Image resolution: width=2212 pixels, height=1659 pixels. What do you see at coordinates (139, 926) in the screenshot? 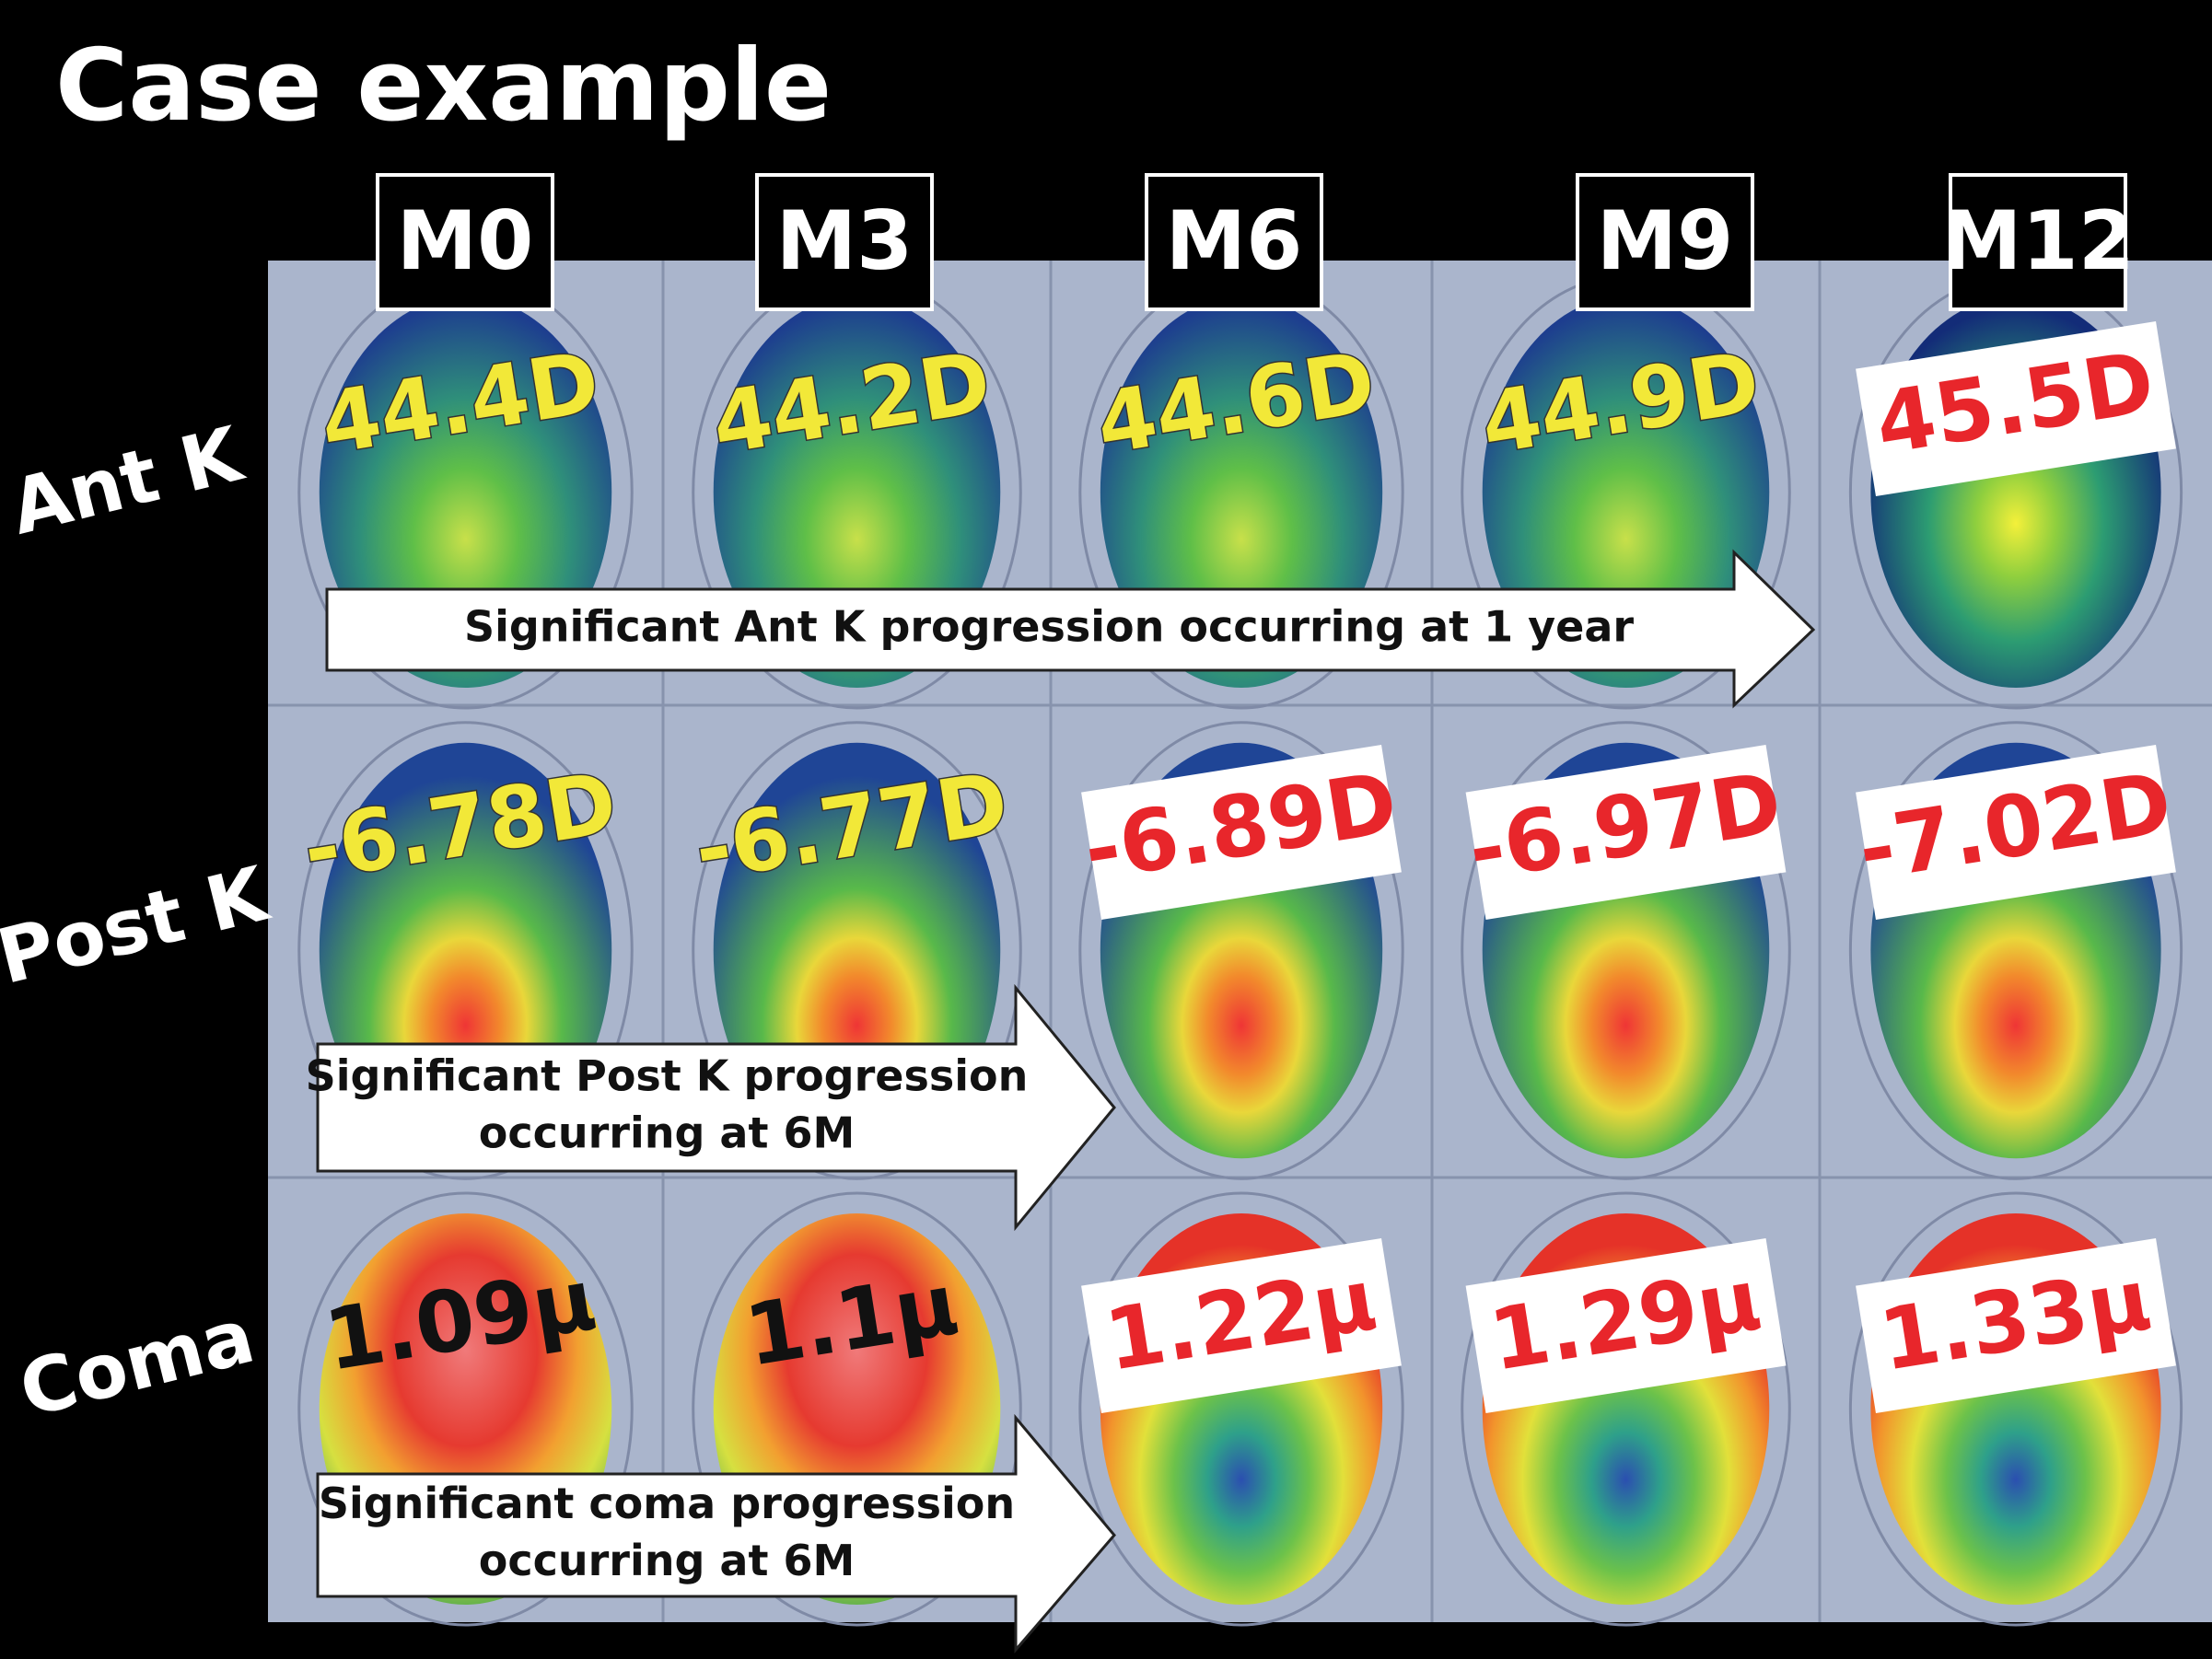
I see `row-label: Post K` at bounding box center [139, 926].